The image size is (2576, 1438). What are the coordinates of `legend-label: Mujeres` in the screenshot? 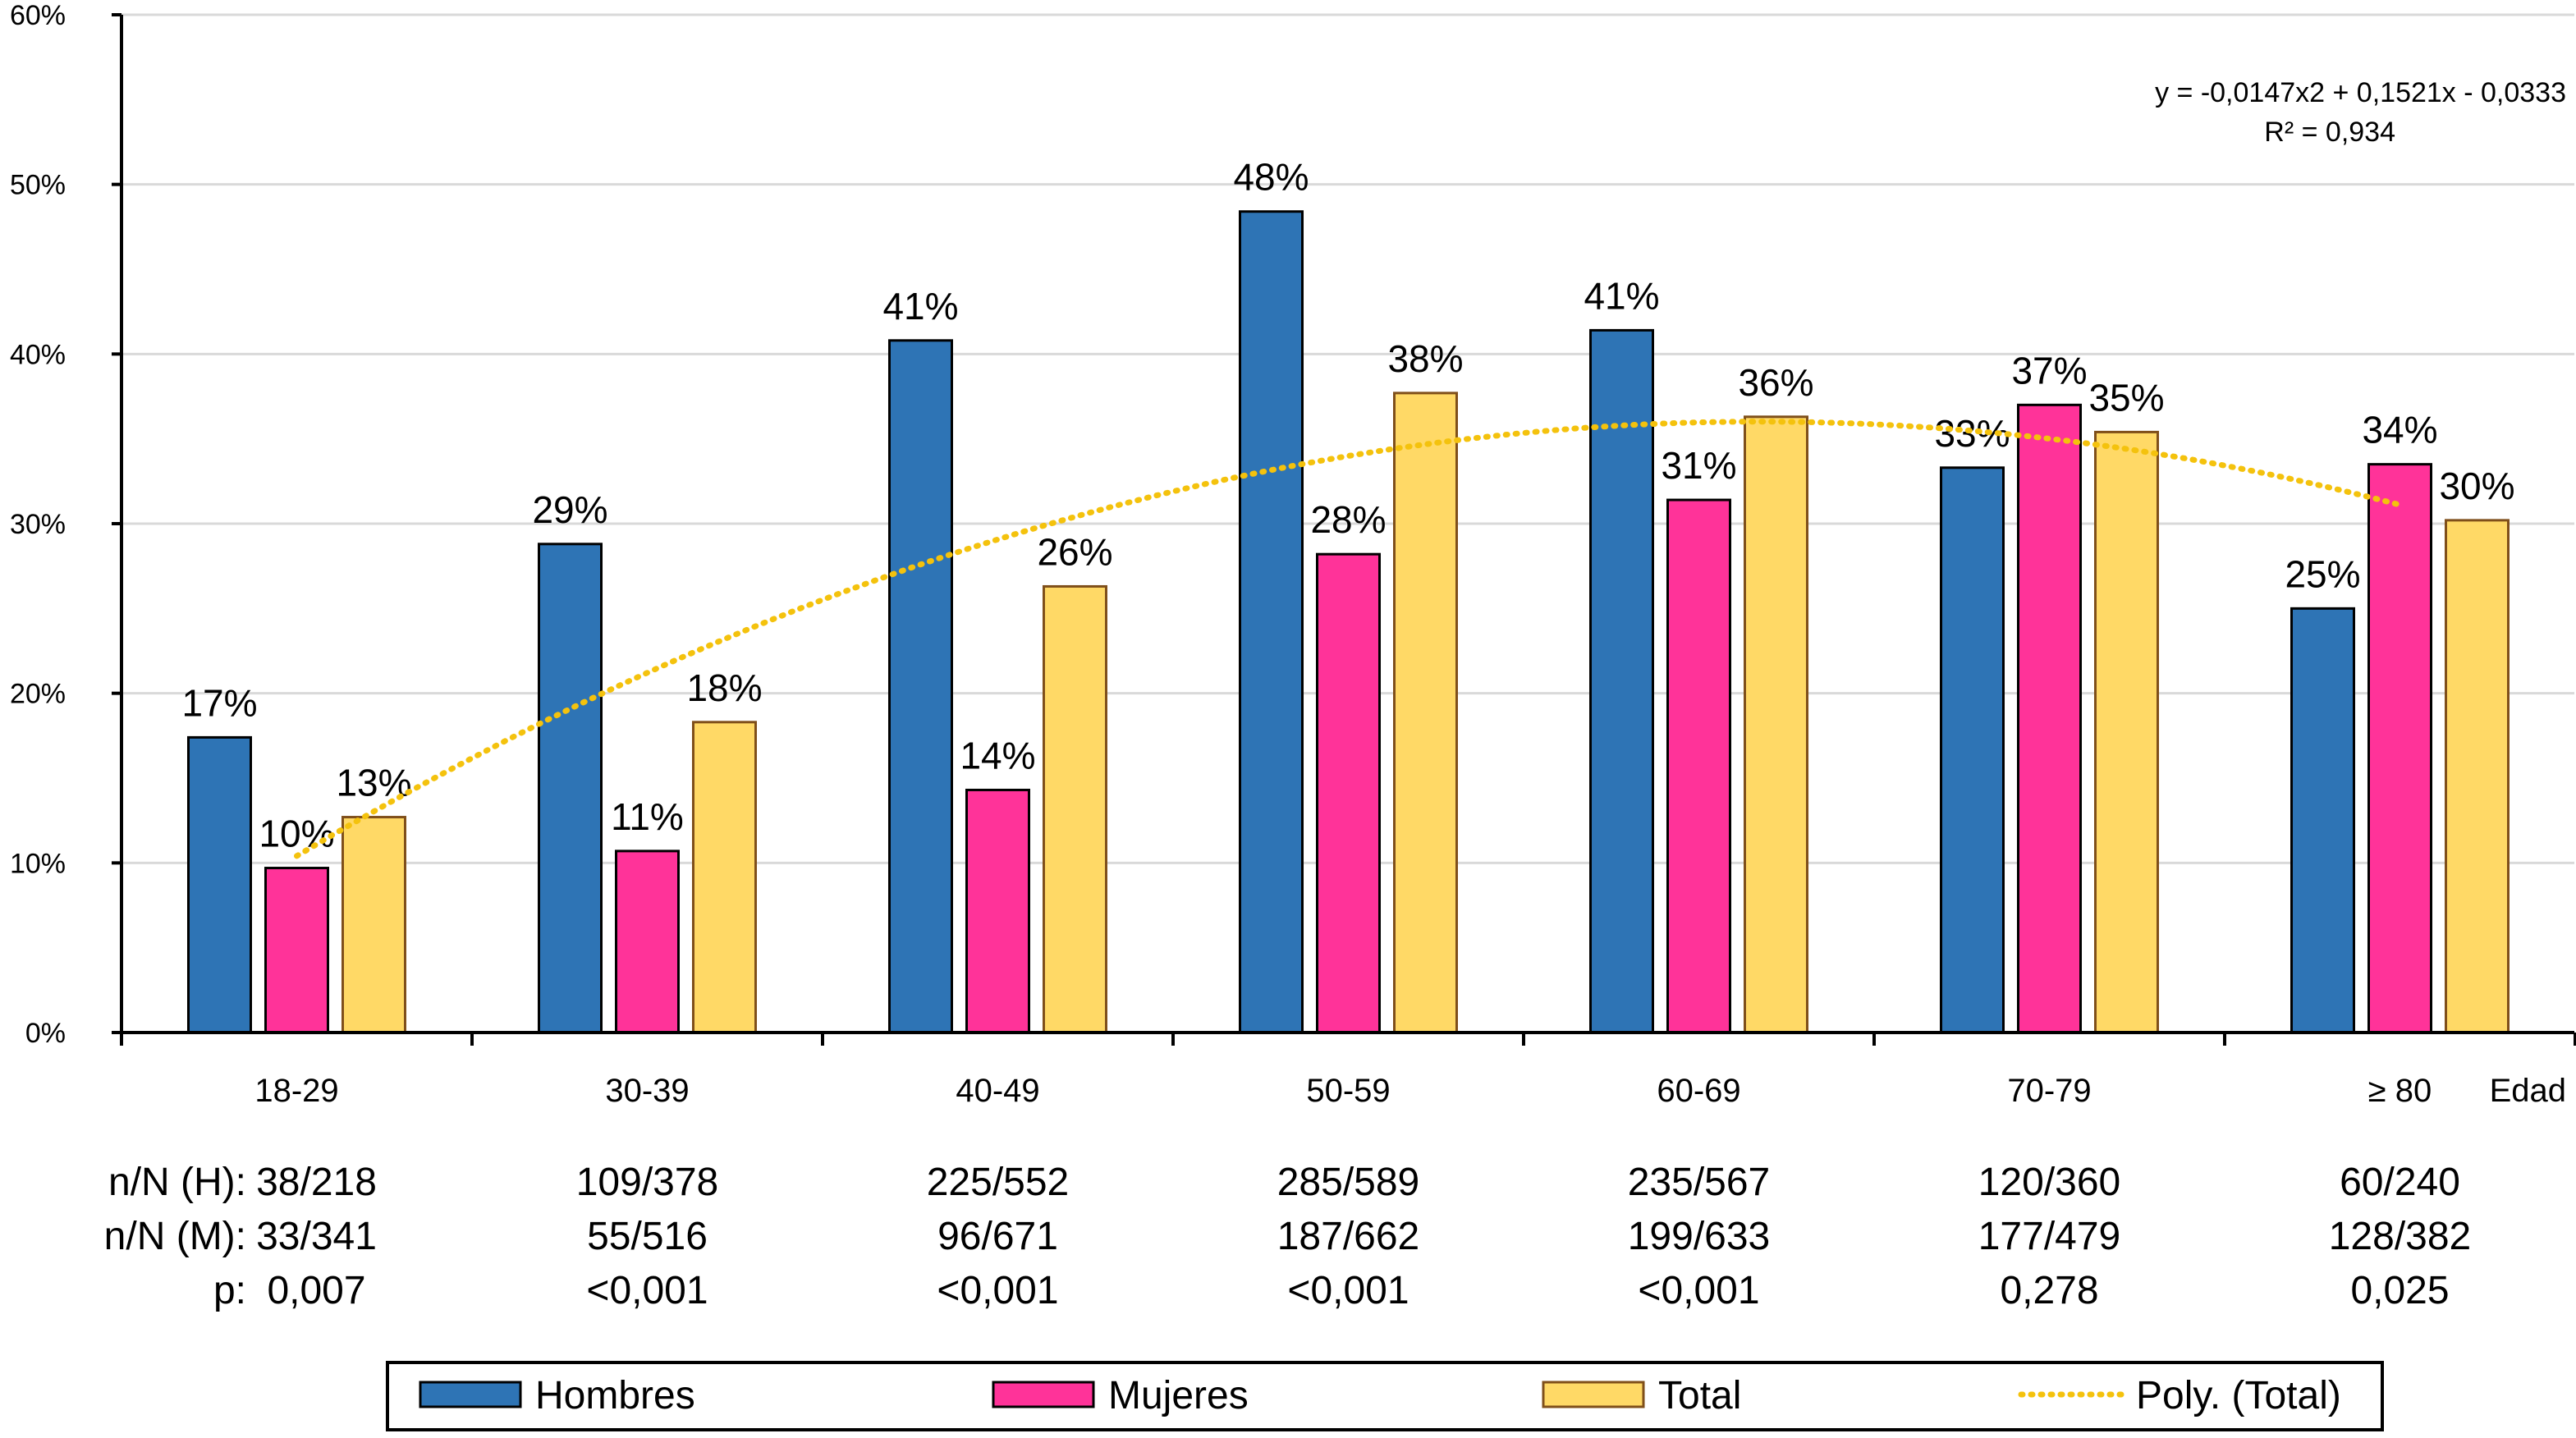 It's located at (1179, 1395).